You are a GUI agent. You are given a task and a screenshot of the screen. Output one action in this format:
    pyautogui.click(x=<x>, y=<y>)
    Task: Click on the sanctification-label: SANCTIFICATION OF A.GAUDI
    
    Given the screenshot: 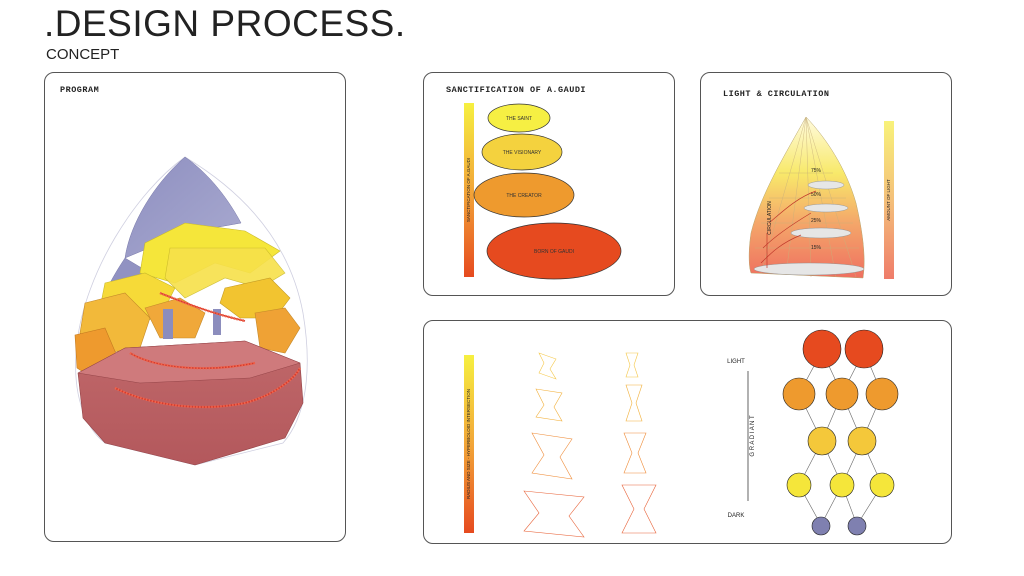 What is the action you would take?
    pyautogui.click(x=516, y=90)
    